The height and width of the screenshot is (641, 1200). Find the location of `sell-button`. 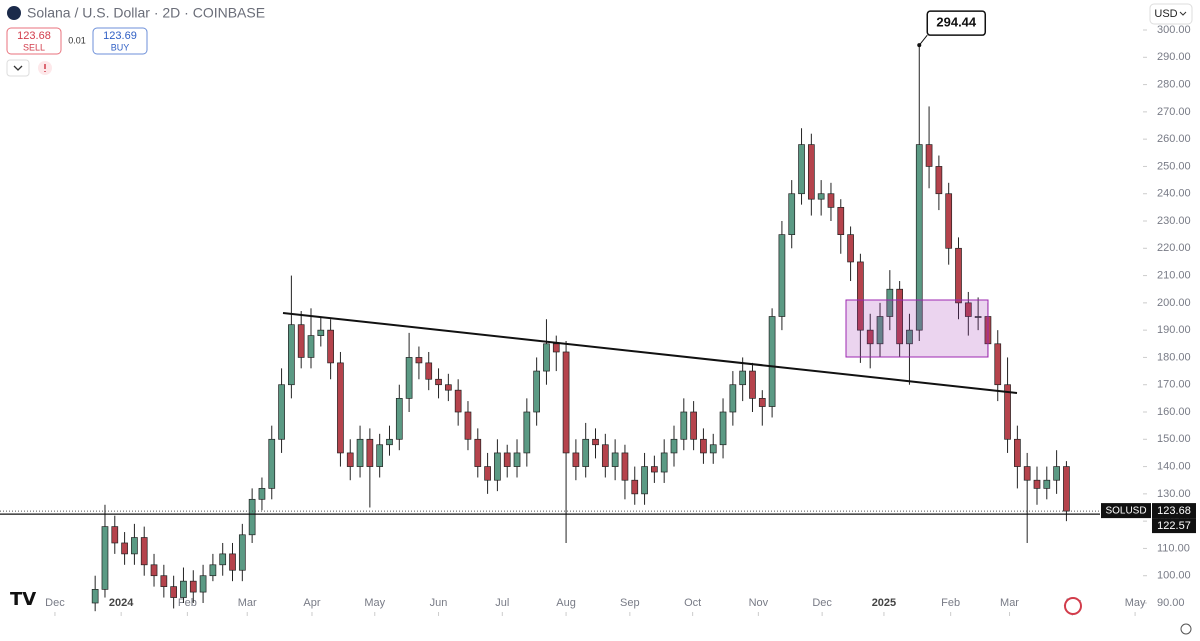

sell-button is located at coordinates (34, 41).